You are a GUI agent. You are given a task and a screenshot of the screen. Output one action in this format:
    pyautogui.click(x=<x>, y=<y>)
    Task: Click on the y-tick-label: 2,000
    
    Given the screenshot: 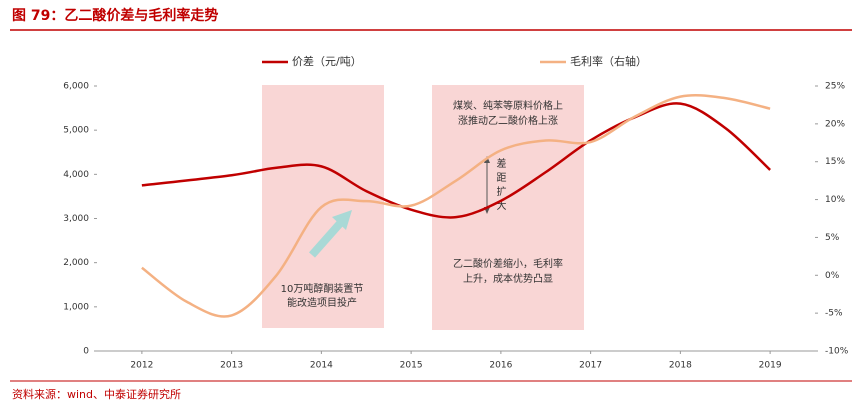 What is the action you would take?
    pyautogui.click(x=76, y=263)
    